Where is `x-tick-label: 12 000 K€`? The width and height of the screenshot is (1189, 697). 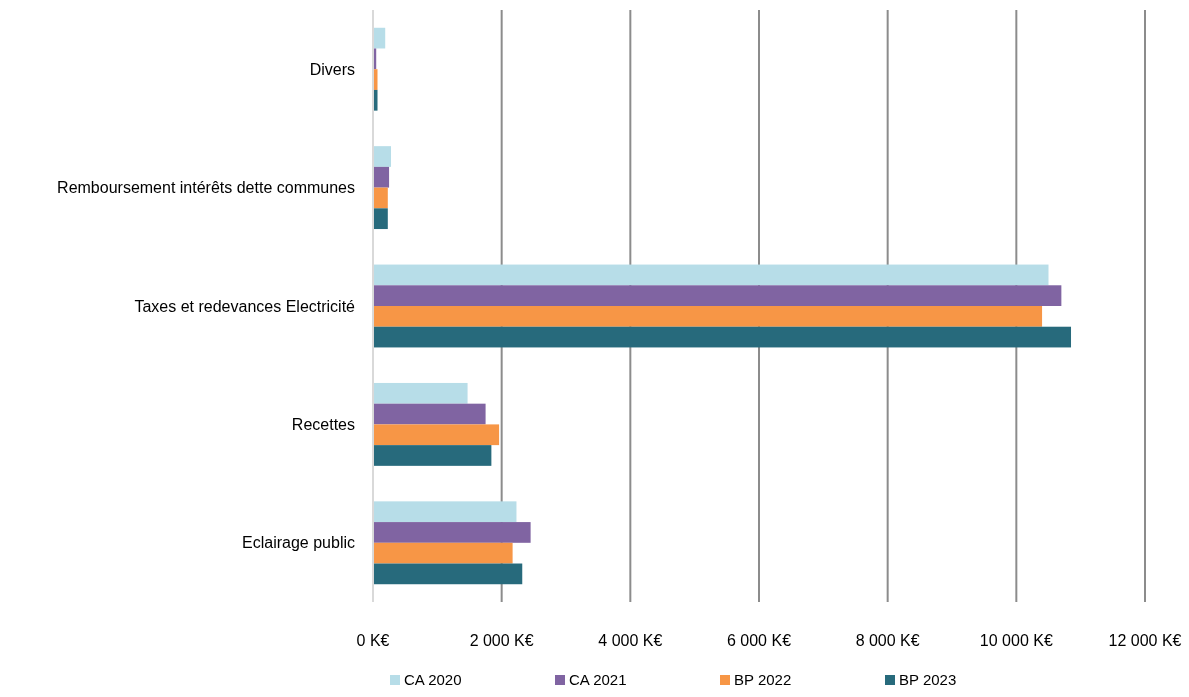 x-tick-label: 12 000 K€ is located at coordinates (1145, 640).